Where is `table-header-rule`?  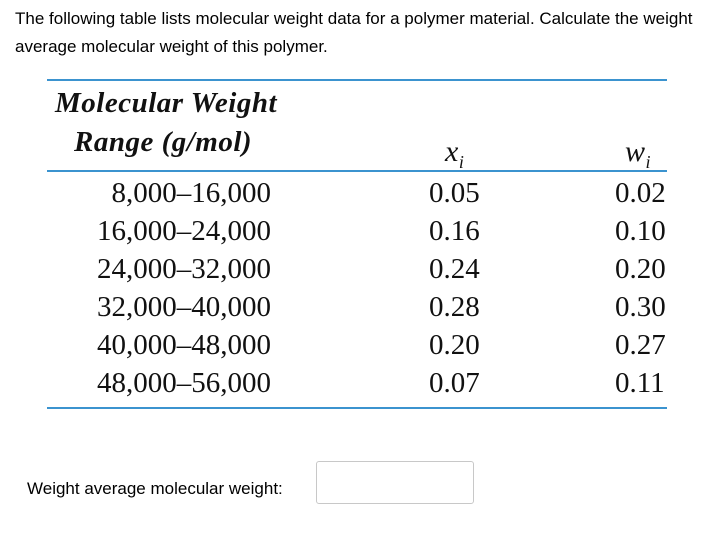
table-header-rule is located at coordinates (357, 171).